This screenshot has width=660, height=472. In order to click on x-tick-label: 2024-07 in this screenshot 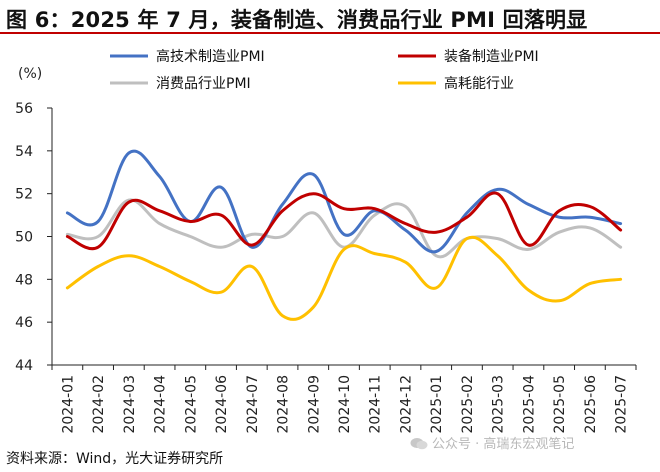, I will do `click(253, 404)`.